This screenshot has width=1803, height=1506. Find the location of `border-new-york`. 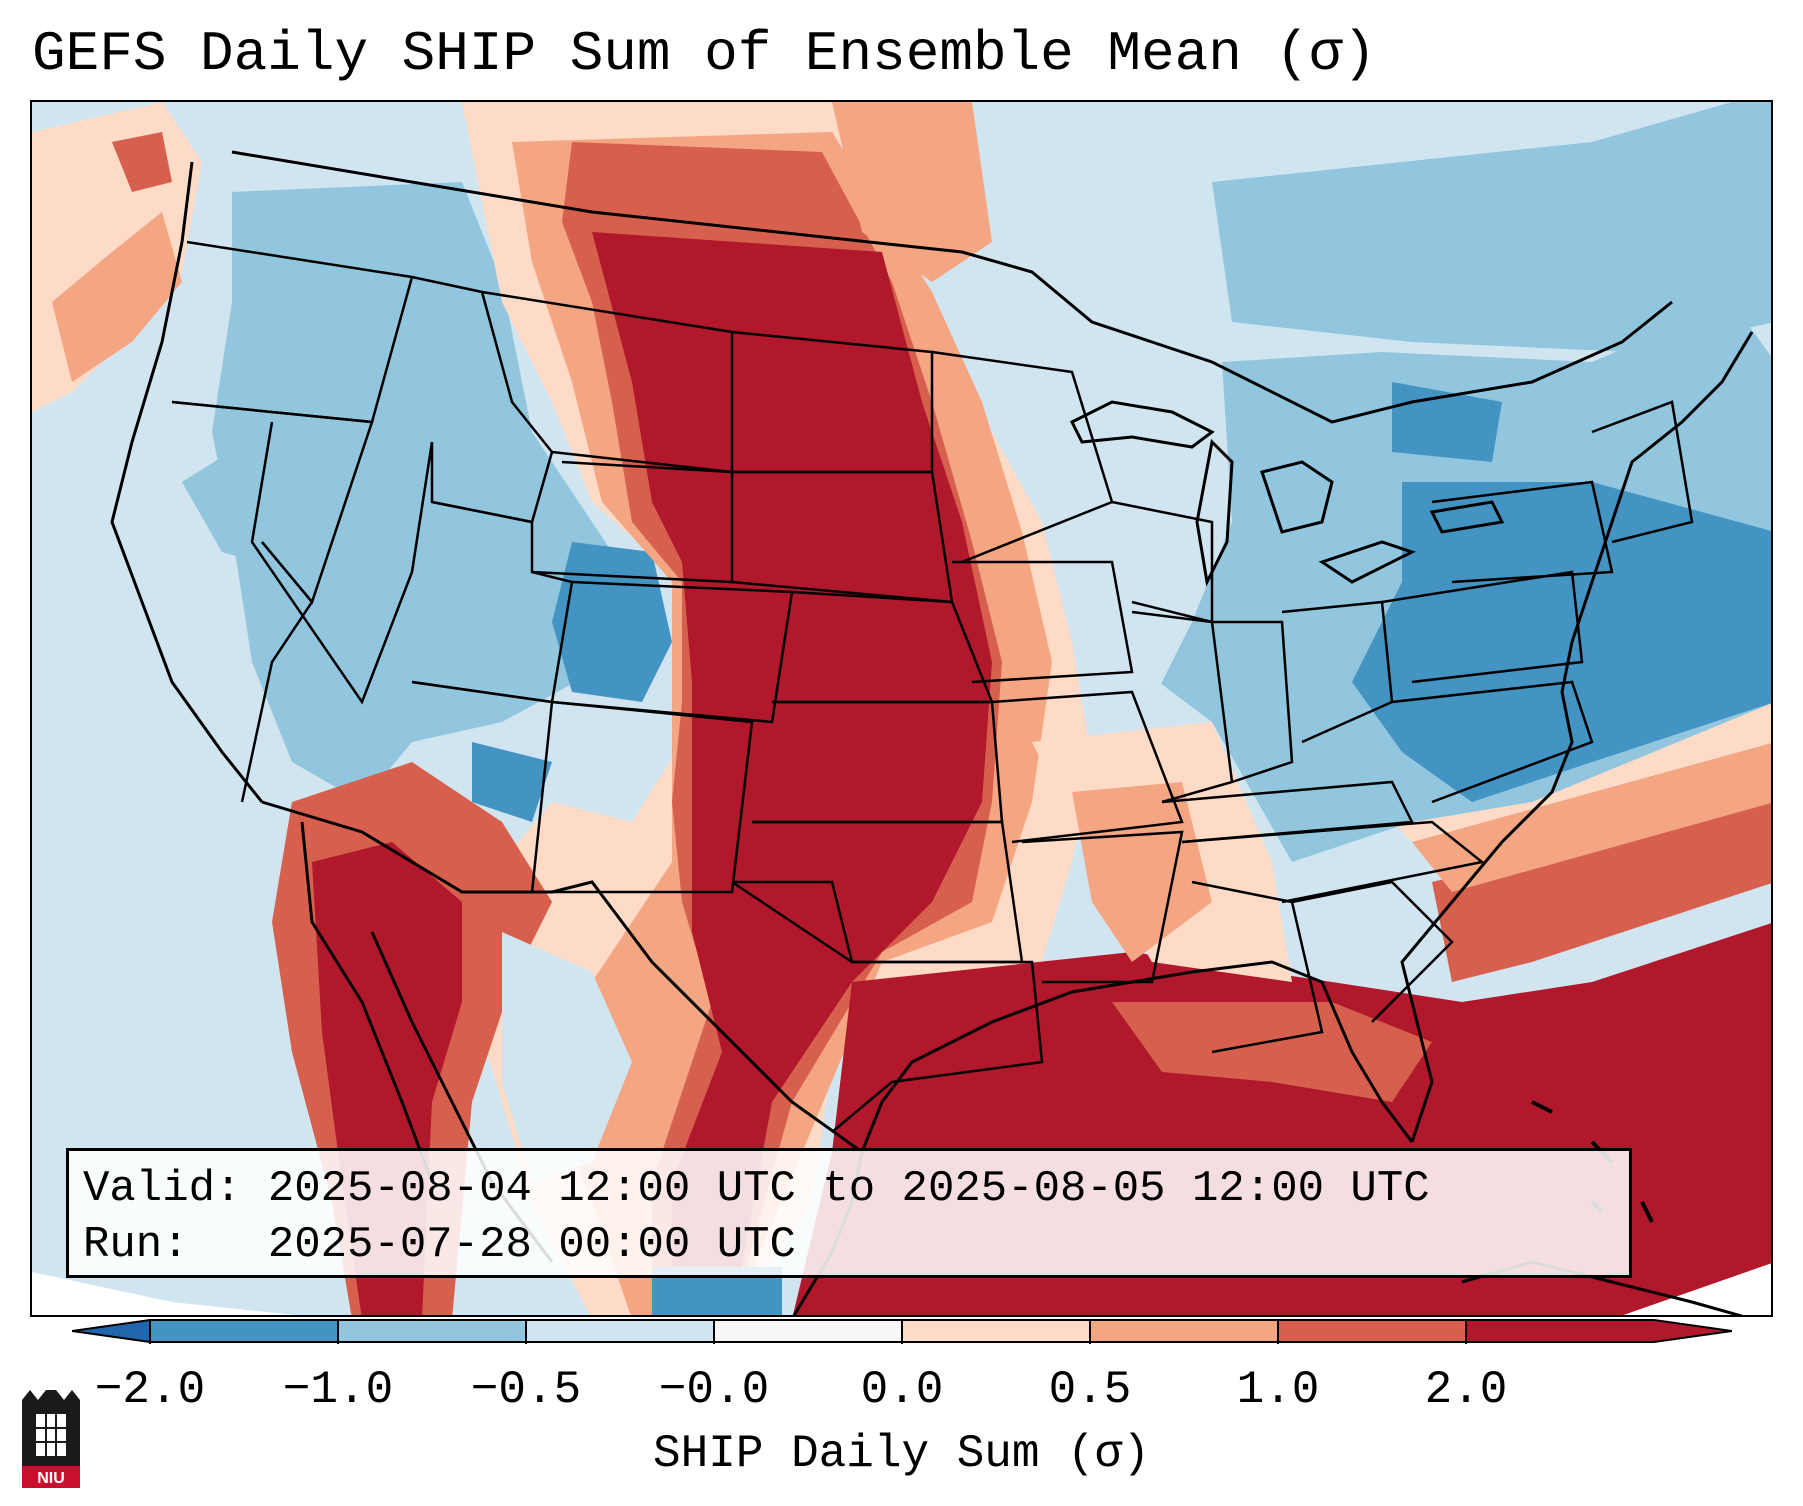

border-new-york is located at coordinates (1522, 532).